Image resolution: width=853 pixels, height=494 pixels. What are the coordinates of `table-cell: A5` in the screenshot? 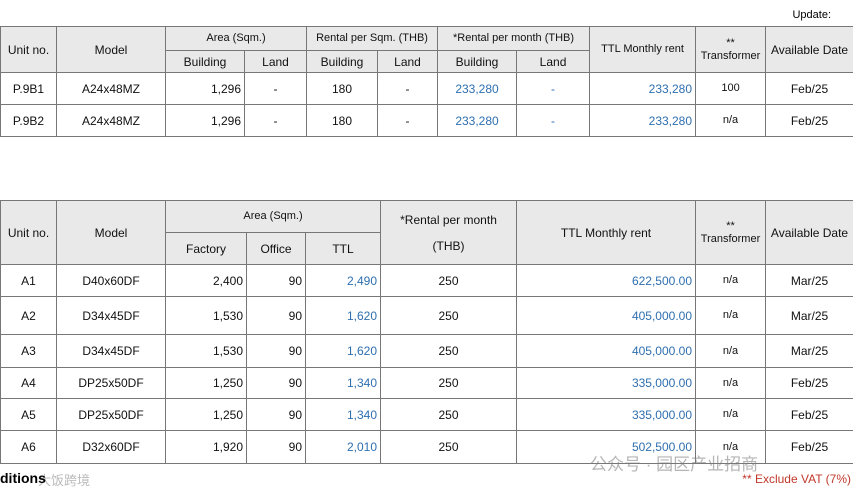 It's located at (28, 414).